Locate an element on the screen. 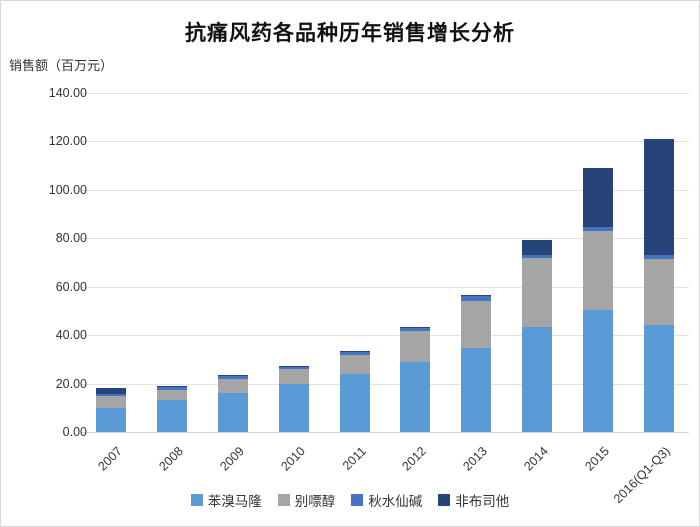 The height and width of the screenshot is (527, 700). legend-label: 非布司他 is located at coordinates (482, 501).